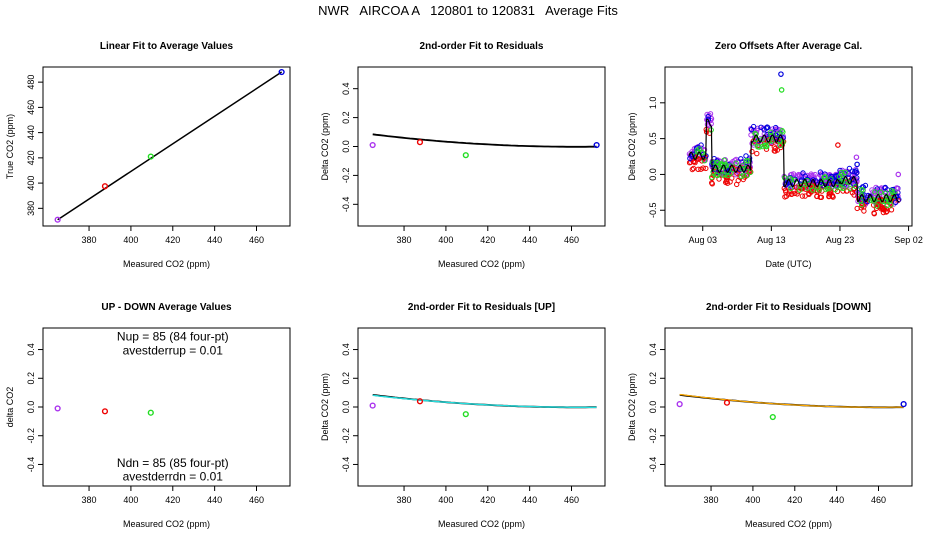  What do you see at coordinates (10, 146) in the screenshot?
I see `y-axis-label: True CO2 (ppm)` at bounding box center [10, 146].